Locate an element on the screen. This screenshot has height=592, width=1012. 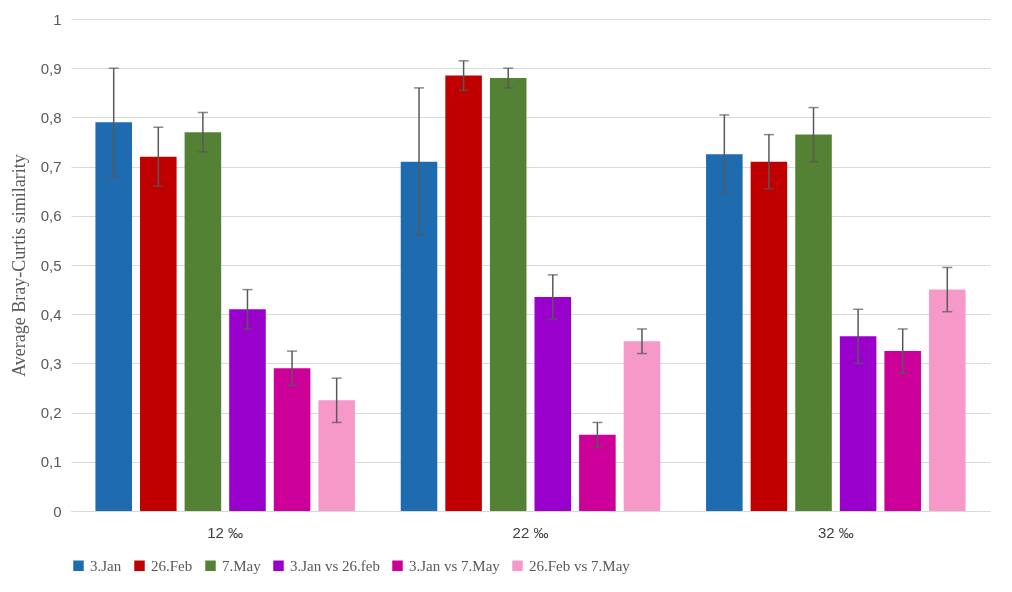
legend-label: 3.Jan vs 26.feb is located at coordinates (335, 565).